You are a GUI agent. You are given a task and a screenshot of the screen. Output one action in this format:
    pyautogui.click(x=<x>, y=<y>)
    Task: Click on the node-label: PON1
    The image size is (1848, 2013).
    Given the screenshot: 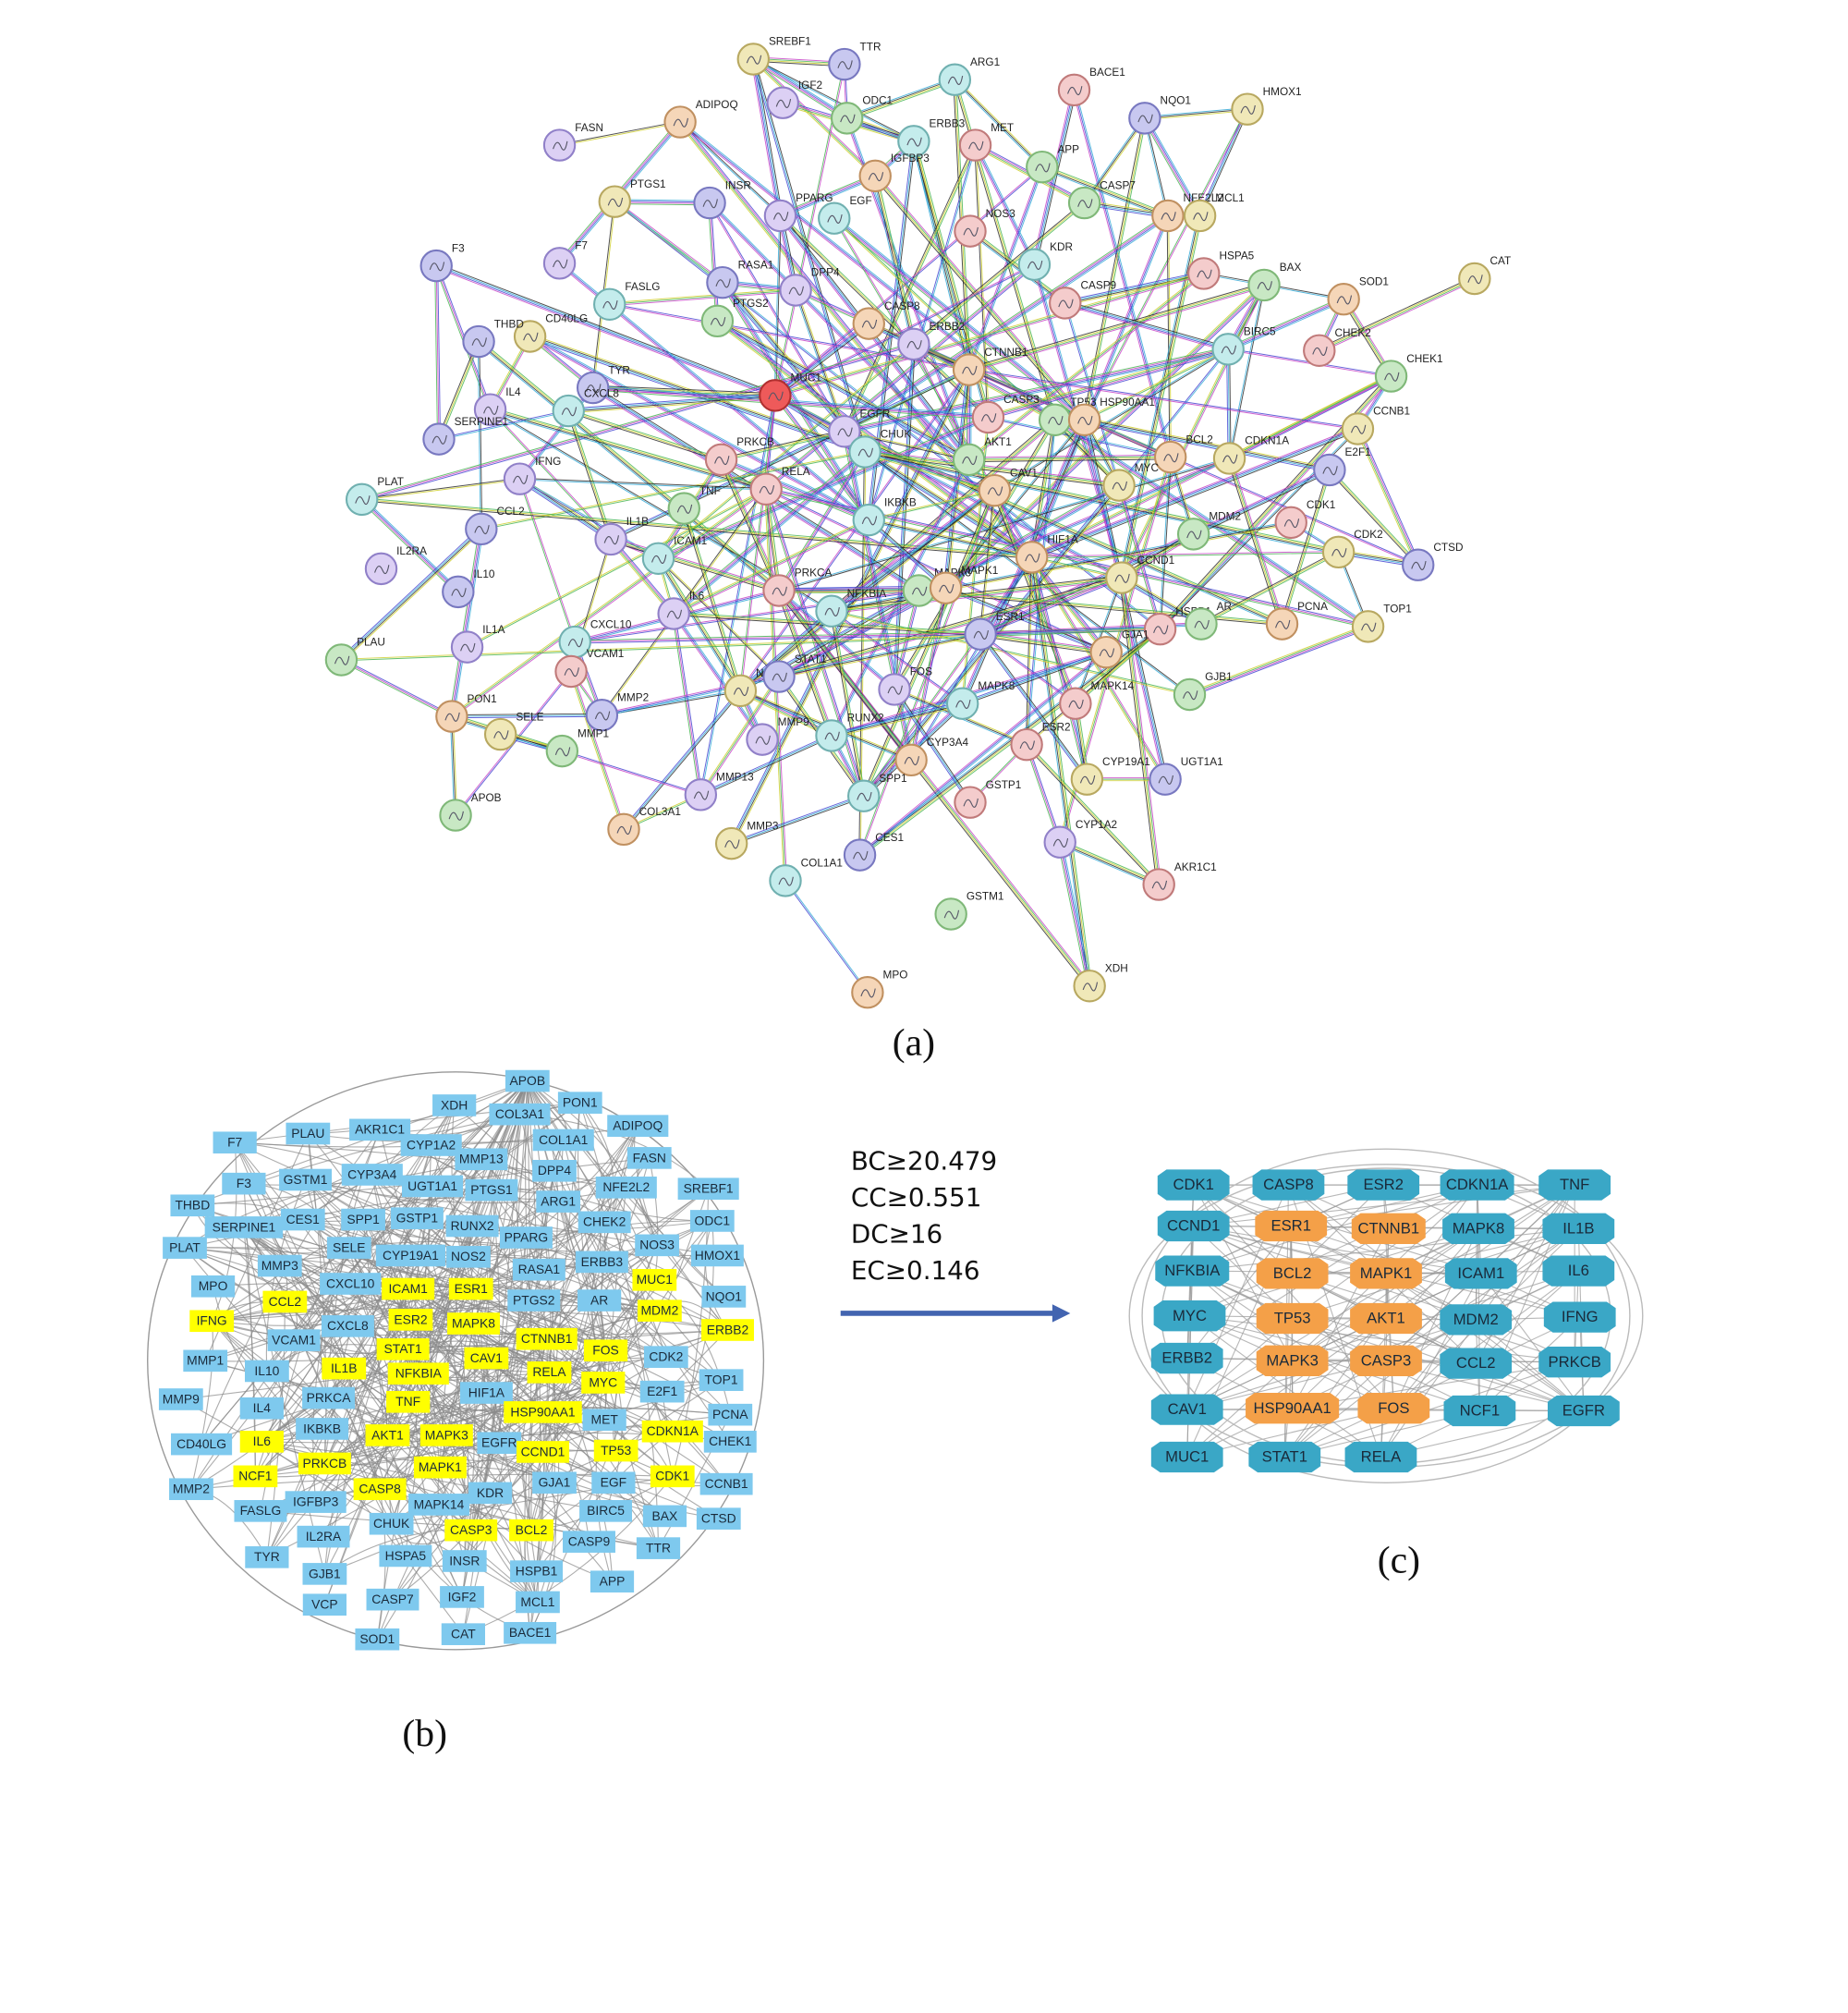 What is the action you would take?
    pyautogui.click(x=580, y=1103)
    